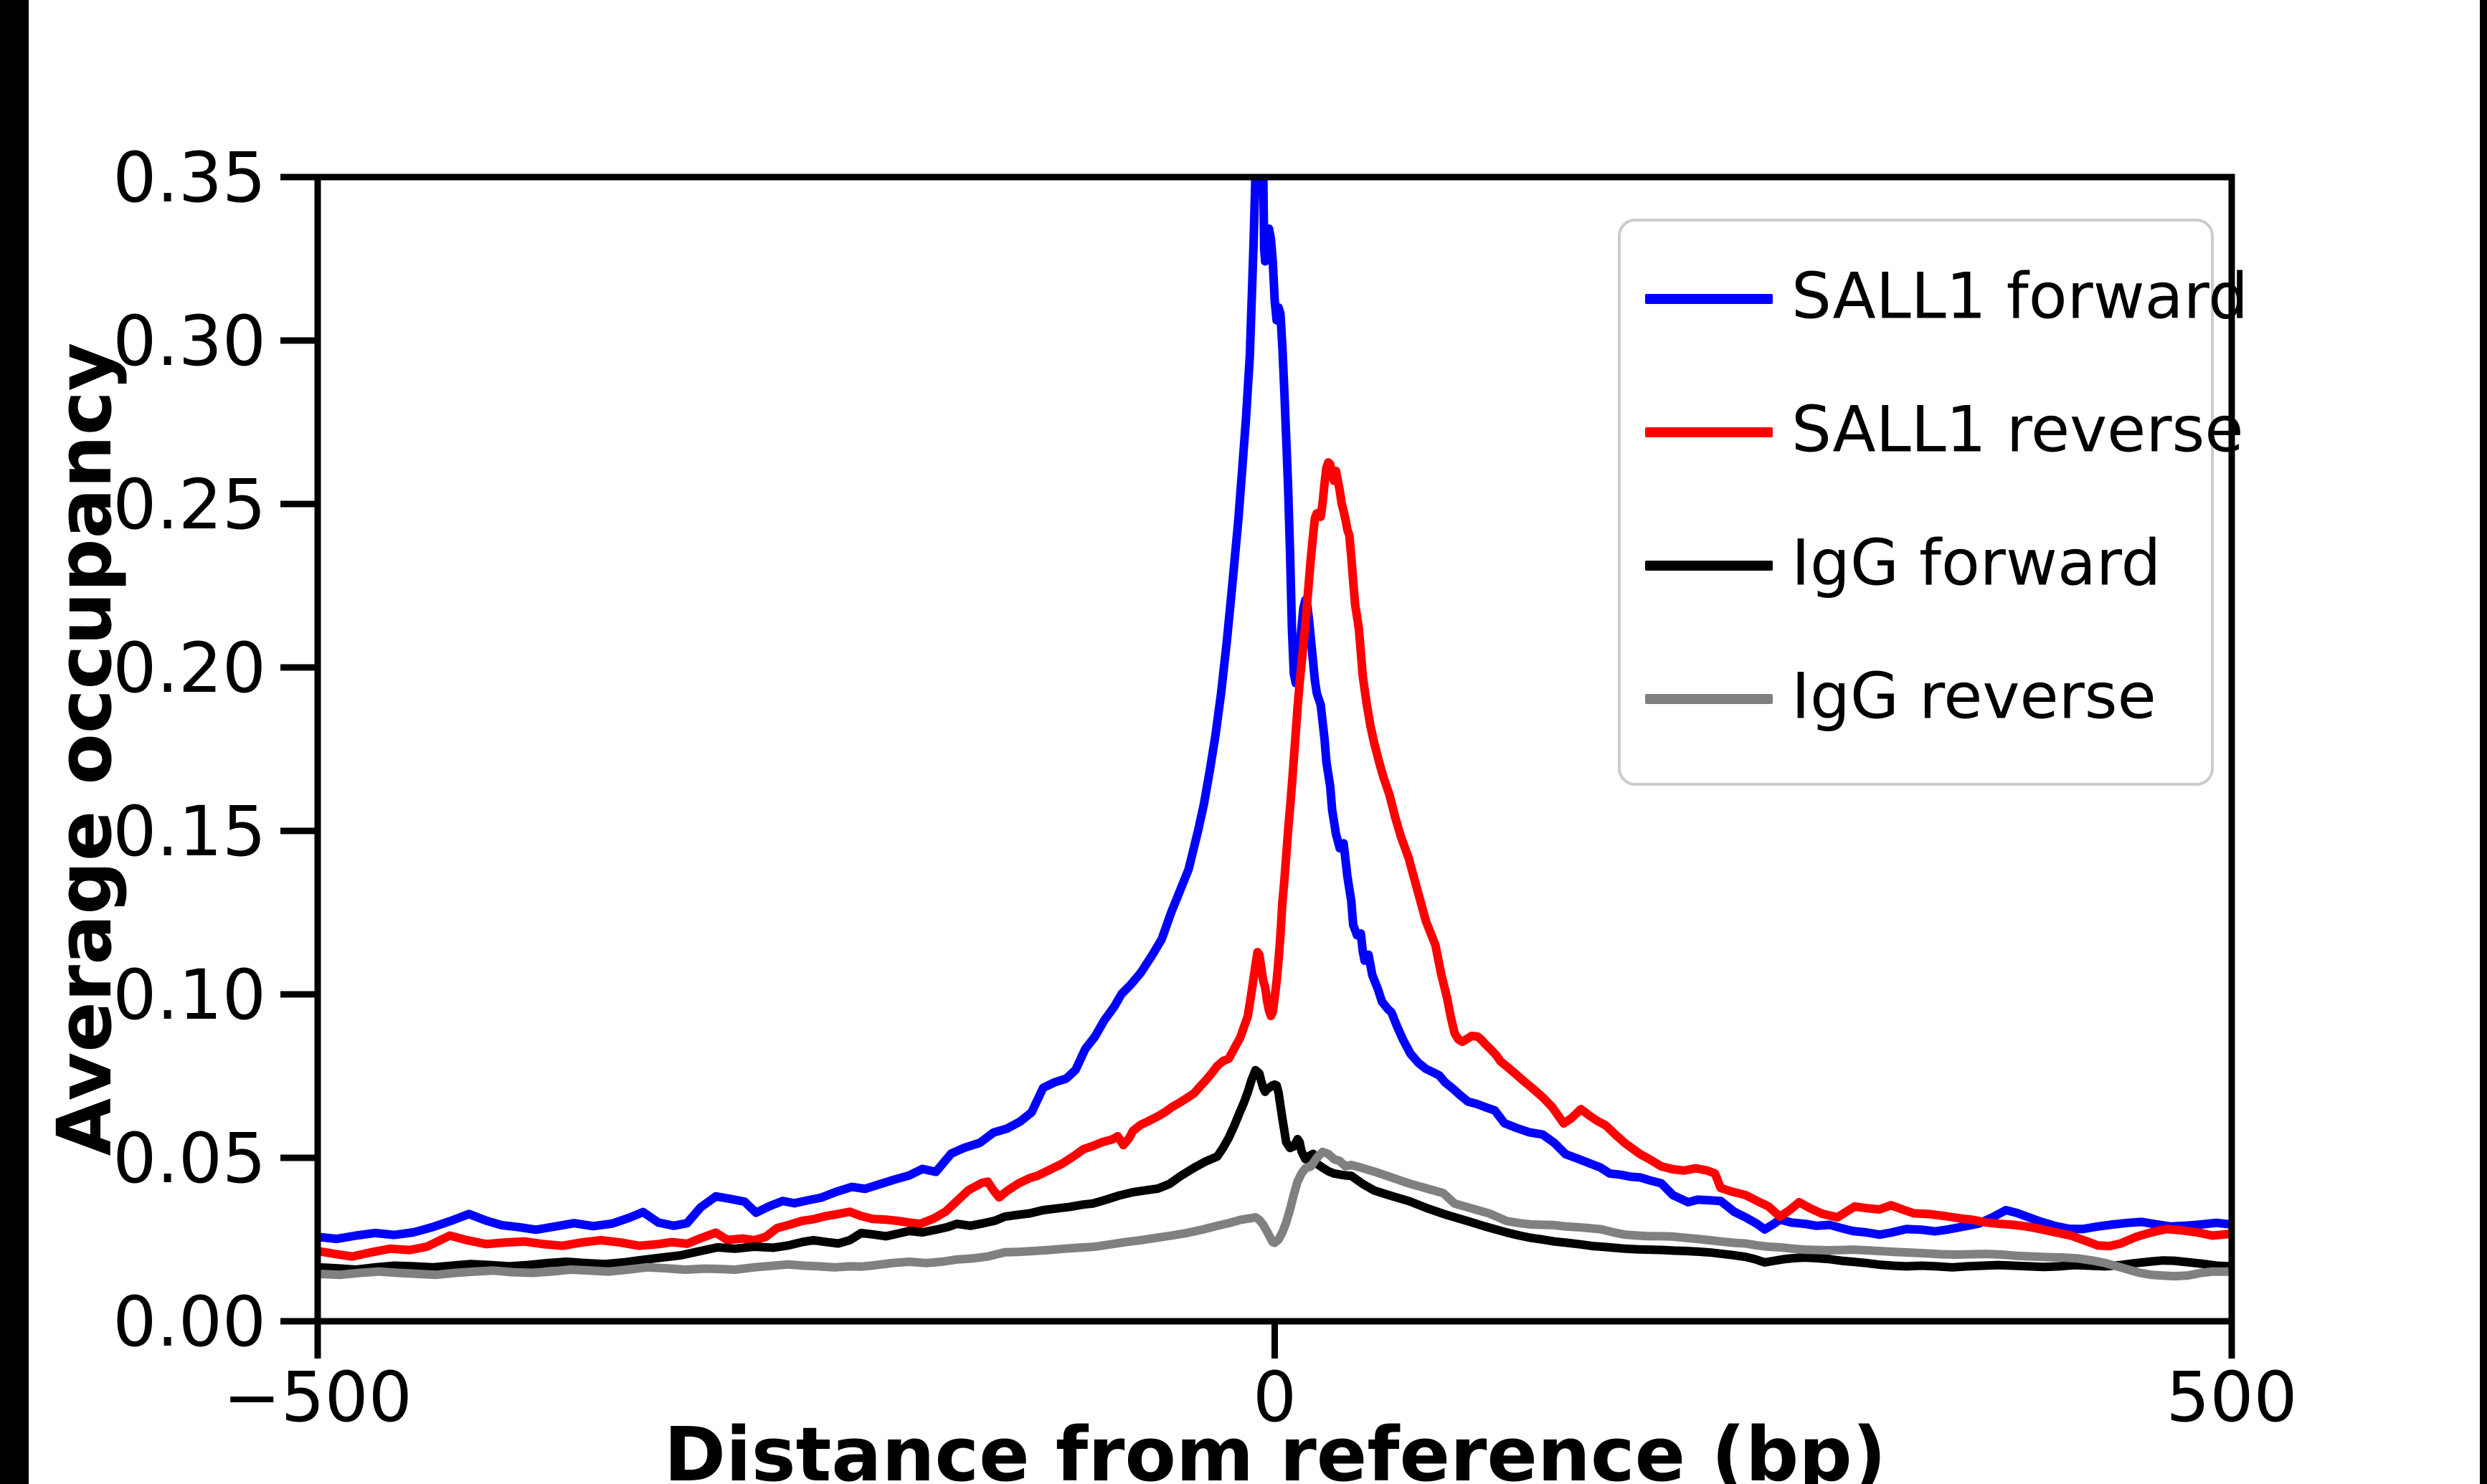 The width and height of the screenshot is (2487, 1484). I want to click on left-black-bar, so click(15, 742).